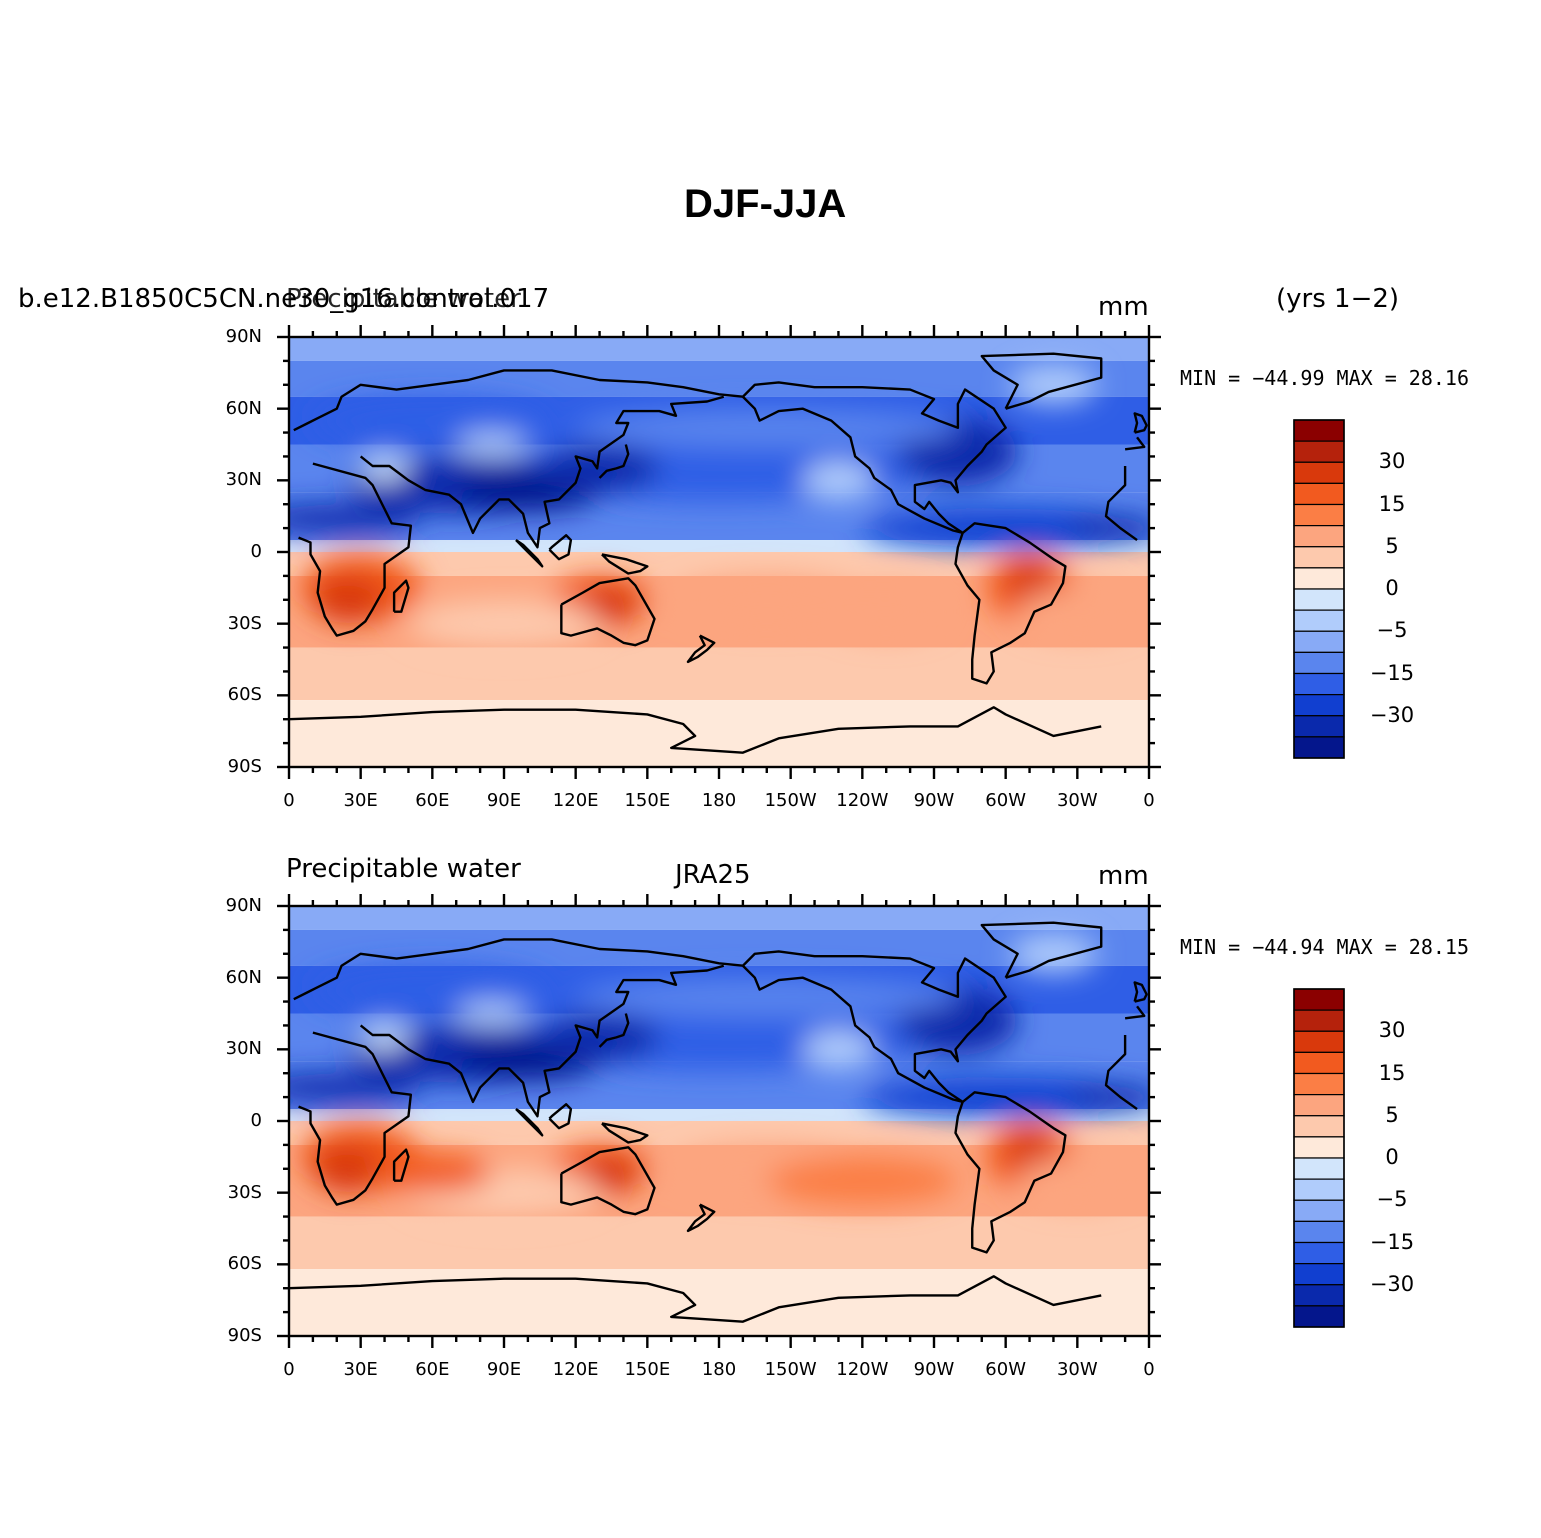  What do you see at coordinates (862, 1369) in the screenshot?
I see `lon-tick-label: 120W` at bounding box center [862, 1369].